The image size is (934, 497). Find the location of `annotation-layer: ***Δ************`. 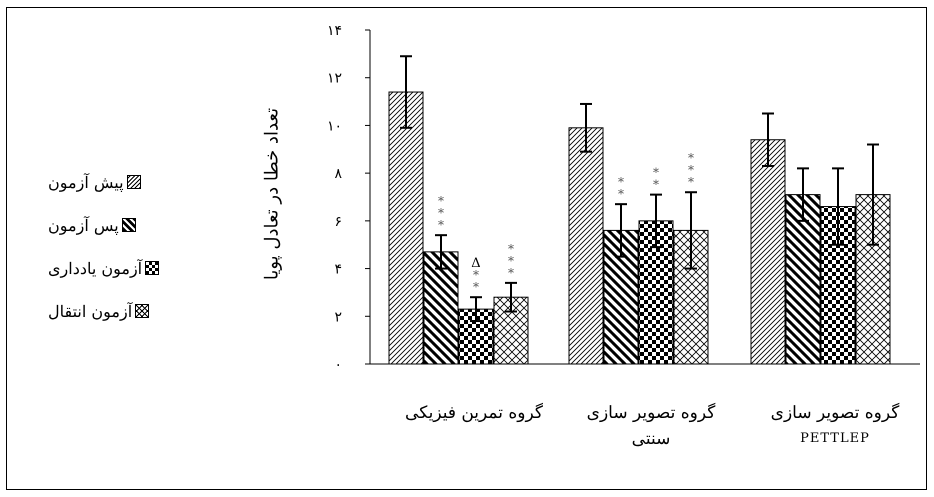

annotation-layer: ***Δ************ is located at coordinates (566, 222).